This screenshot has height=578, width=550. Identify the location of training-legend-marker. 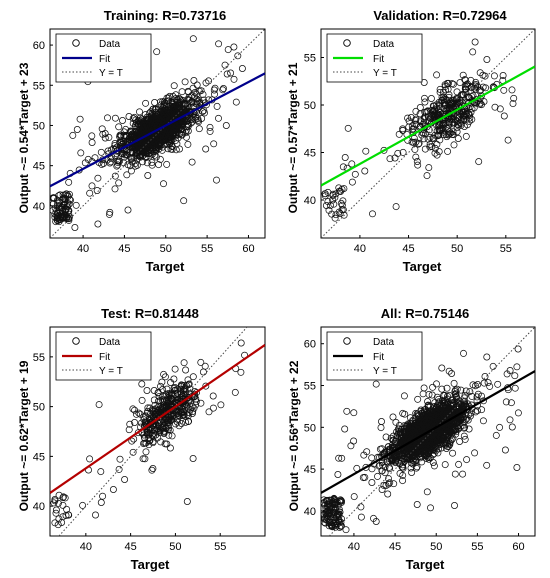
(76, 43).